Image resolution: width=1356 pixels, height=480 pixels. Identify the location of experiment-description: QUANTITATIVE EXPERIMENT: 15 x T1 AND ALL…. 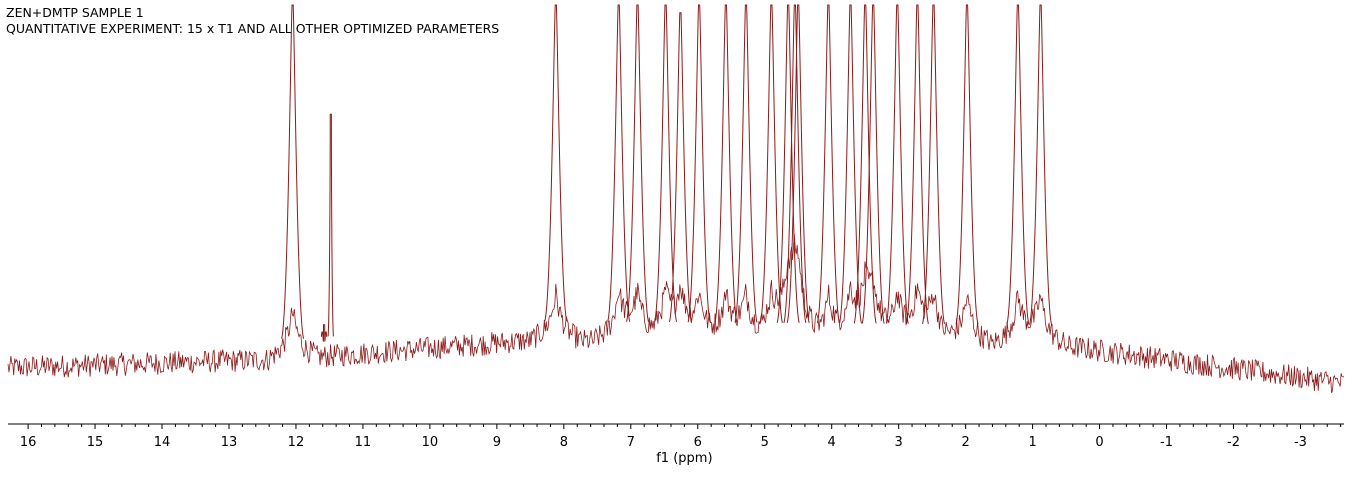
(253, 28).